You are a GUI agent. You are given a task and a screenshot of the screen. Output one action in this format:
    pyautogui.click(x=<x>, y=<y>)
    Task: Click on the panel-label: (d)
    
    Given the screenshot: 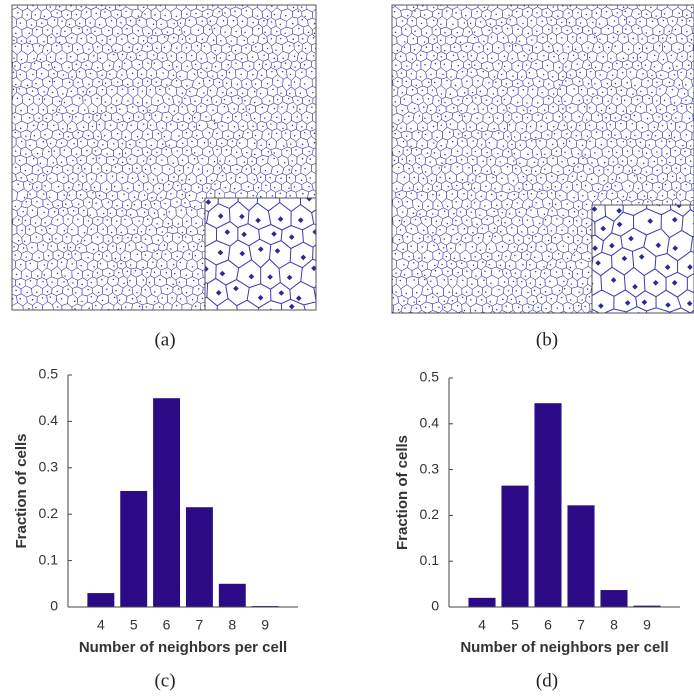 What is the action you would take?
    pyautogui.click(x=547, y=680)
    